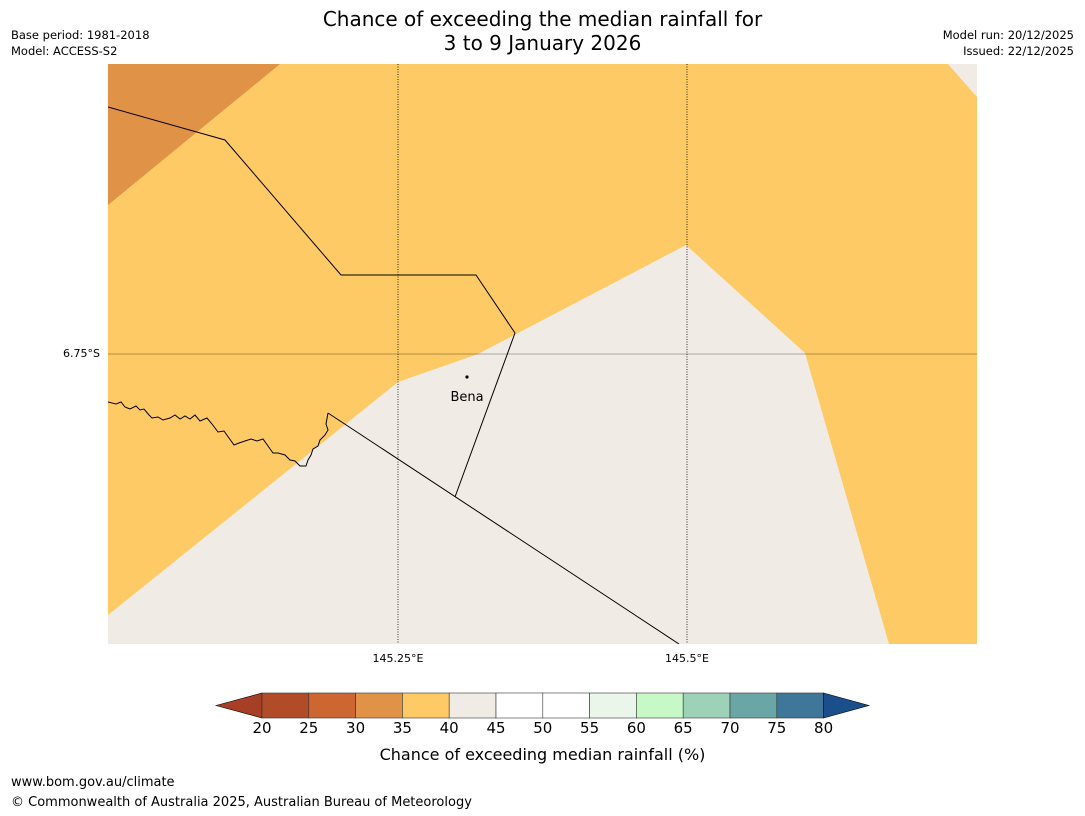  What do you see at coordinates (238, 705) in the screenshot?
I see `colorbar-extend-low` at bounding box center [238, 705].